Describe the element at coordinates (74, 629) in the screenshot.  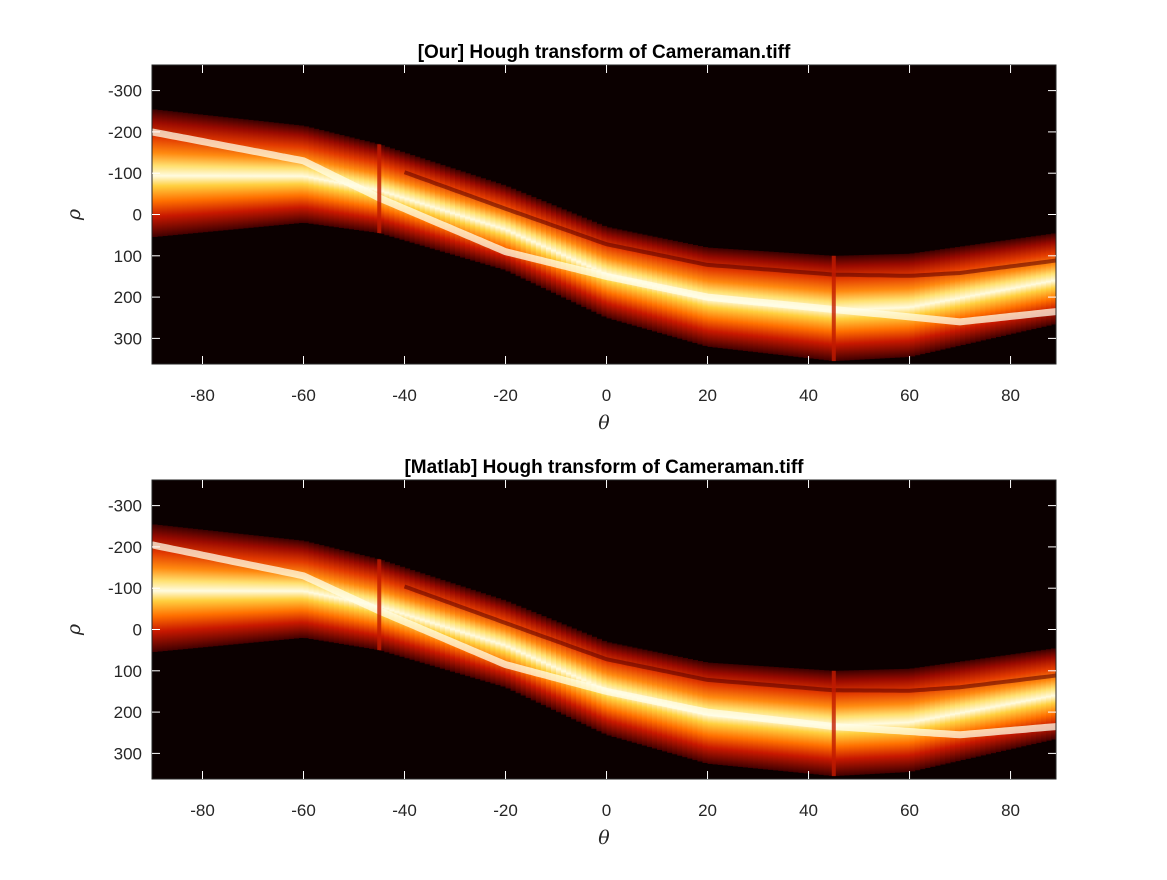
I see `y-axis-label: ρ` at that location.